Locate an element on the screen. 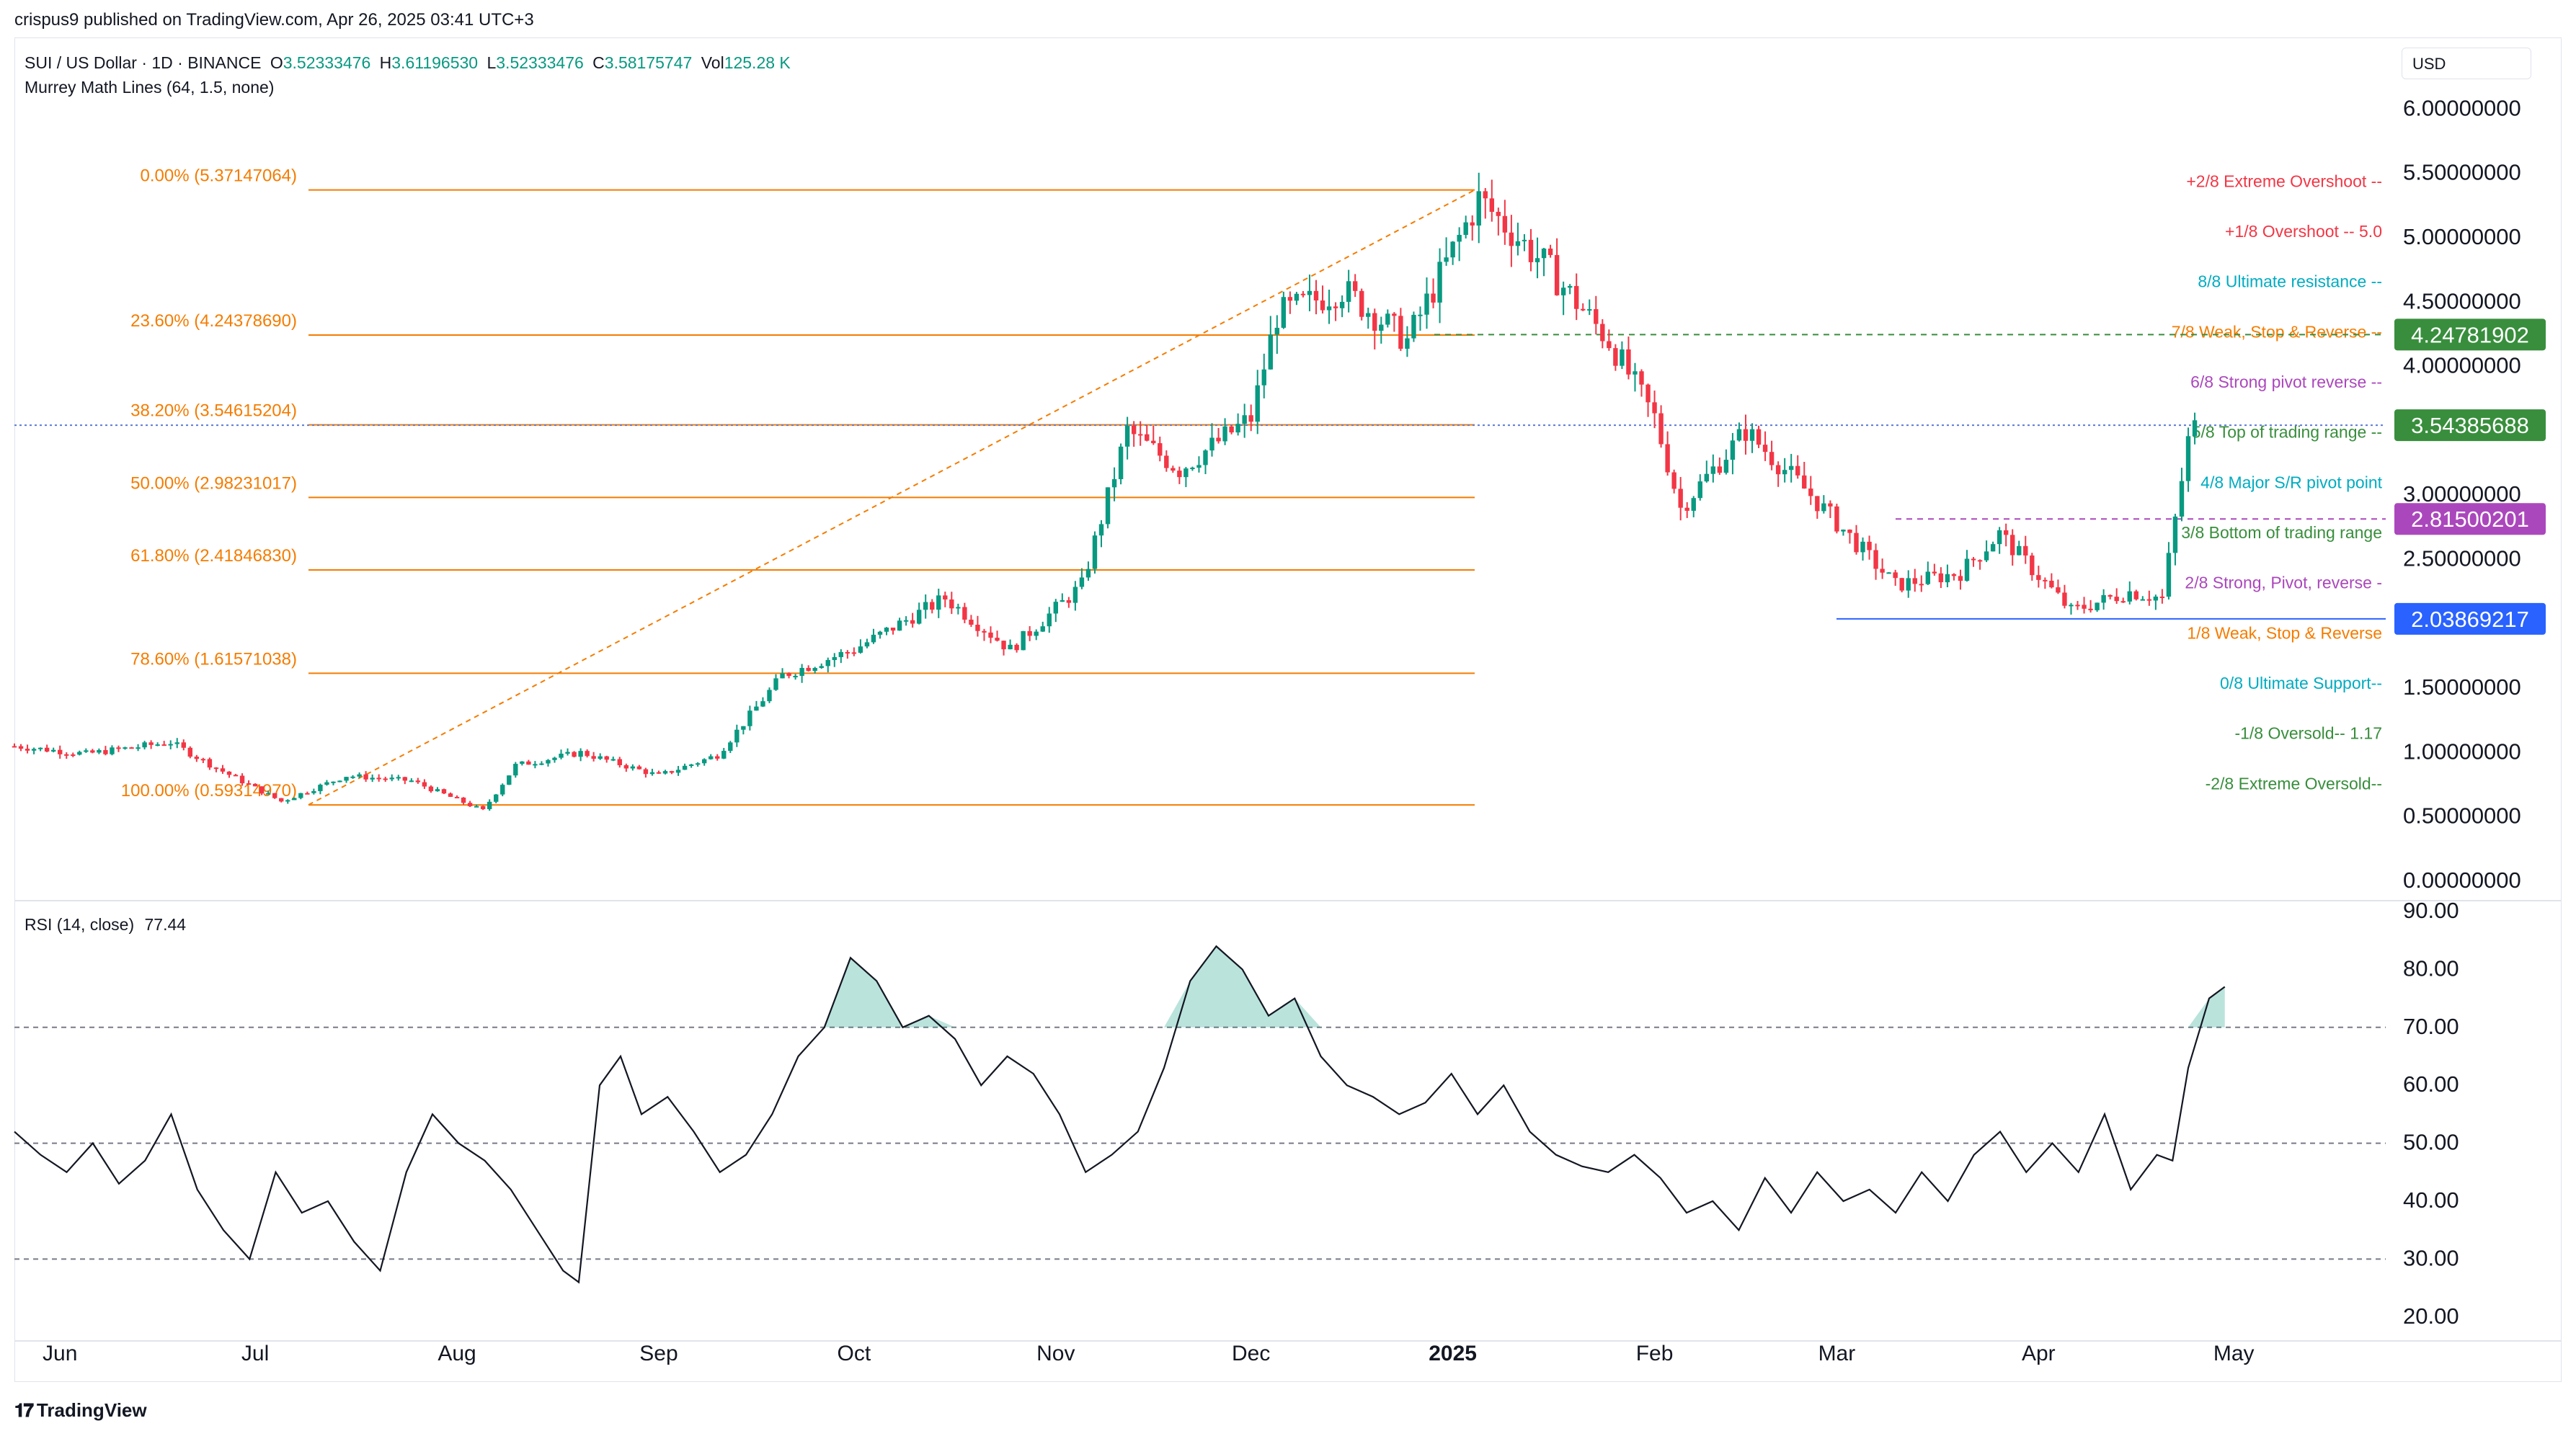 The height and width of the screenshot is (1431, 2576). symbol-title: SUI / US Dollar · 1D · BINANCE is located at coordinates (143, 62).